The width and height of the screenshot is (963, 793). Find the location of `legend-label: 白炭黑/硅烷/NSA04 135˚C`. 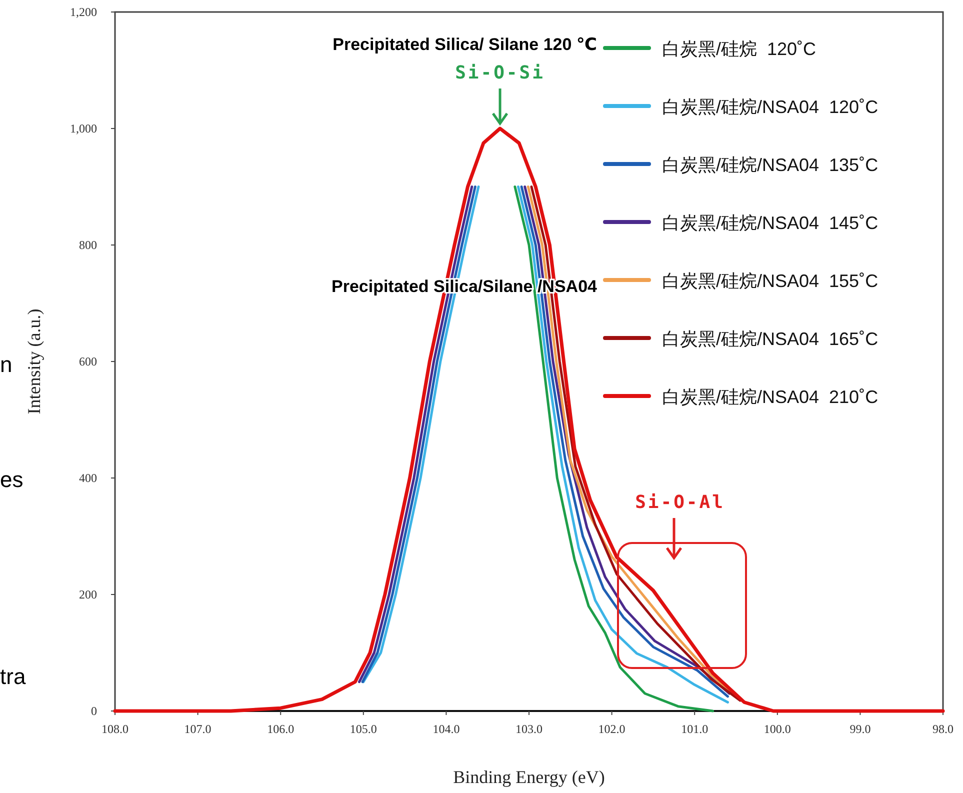

legend-label: 白炭黑/硅烷/NSA04 135˚C is located at coordinates (770, 165).